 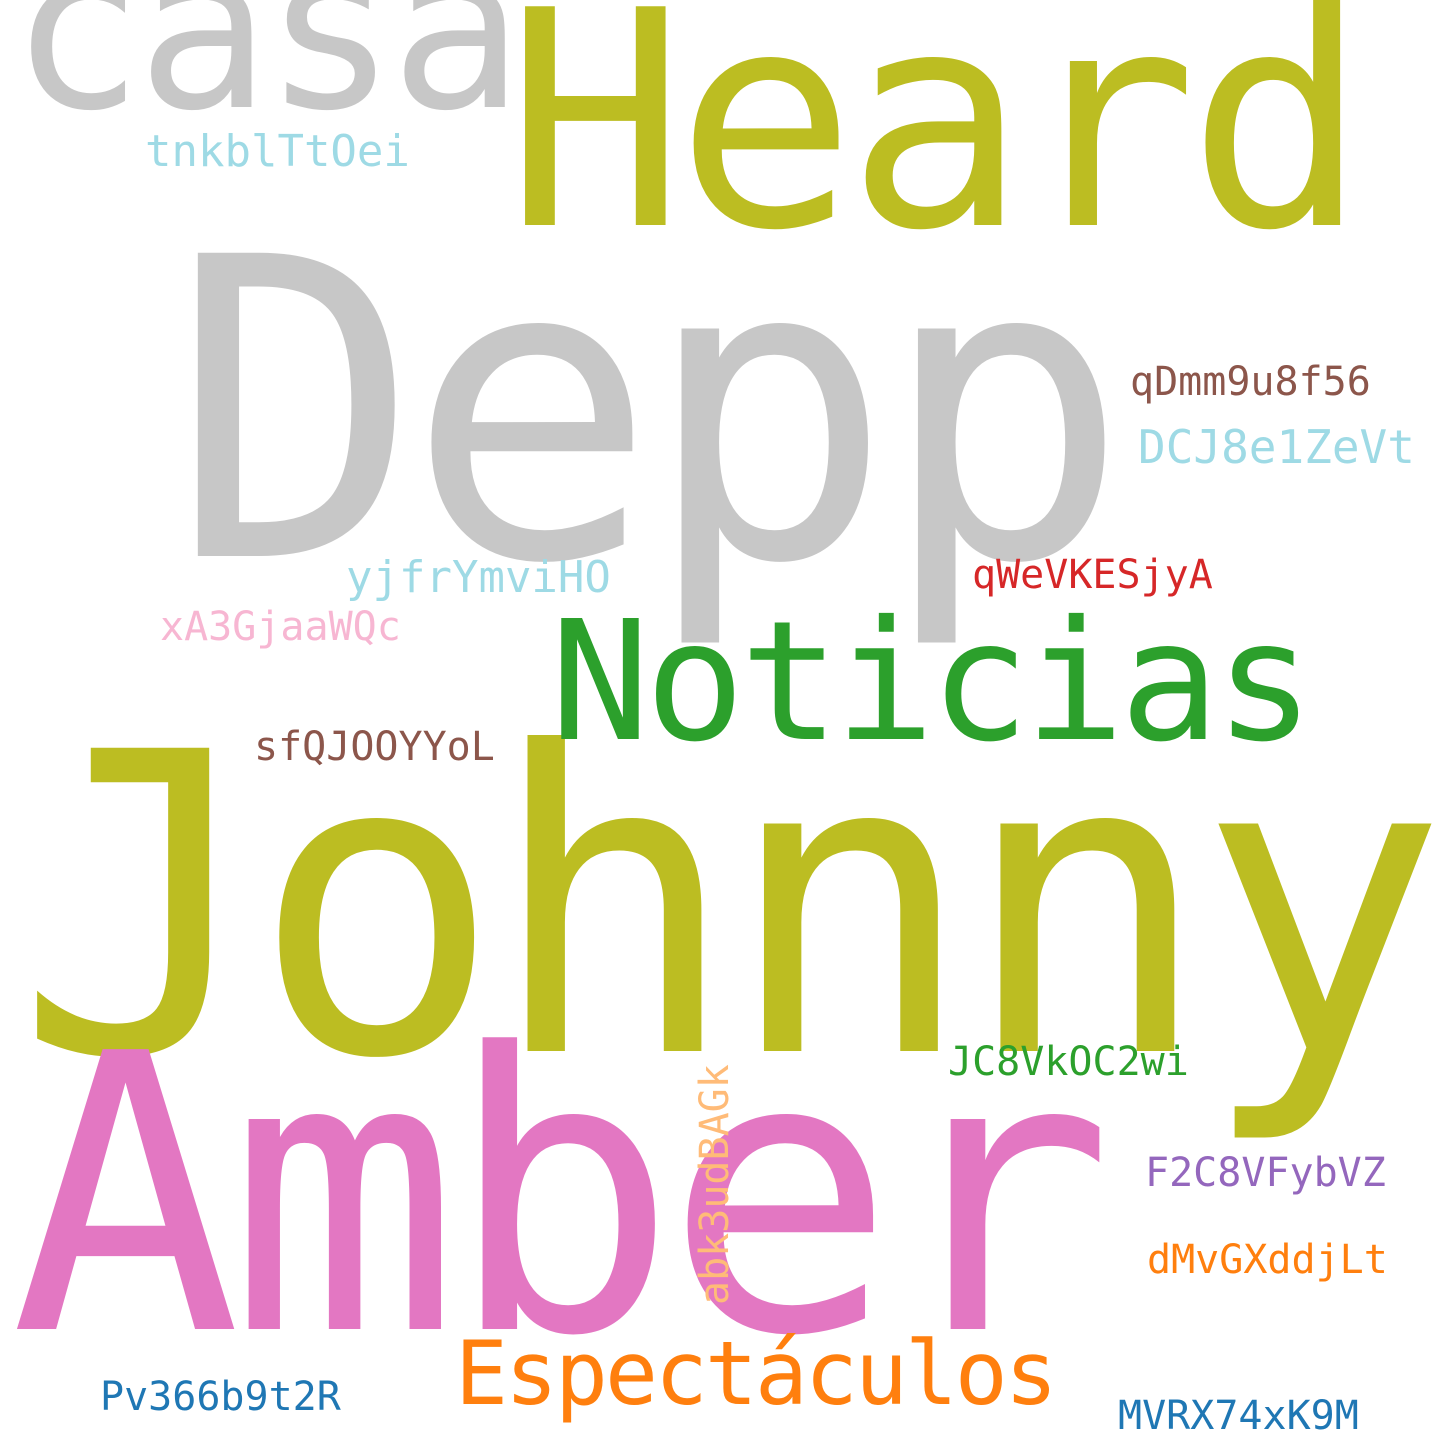 What do you see at coordinates (1250, 382) in the screenshot?
I see `word-qdmm9u8f56: qDmm9u8f56` at bounding box center [1250, 382].